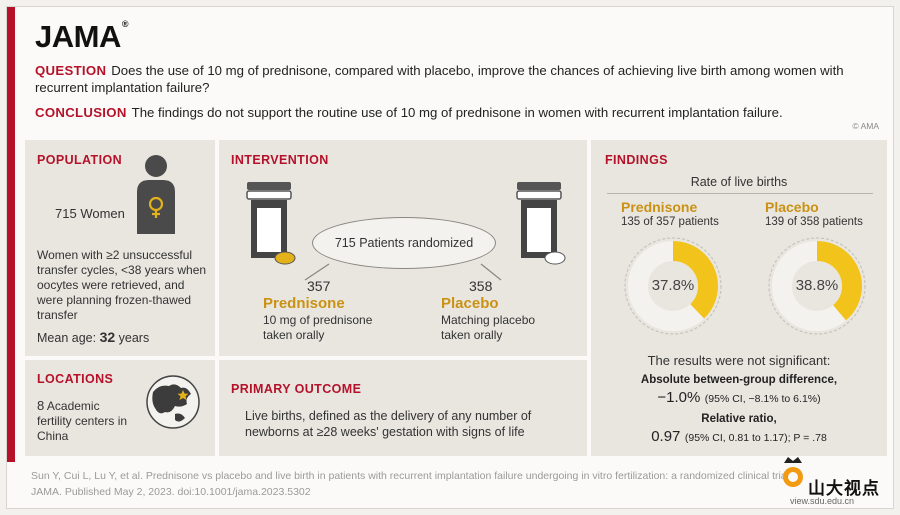 This screenshot has width=900, height=515. What do you see at coordinates (865, 126) in the screenshot?
I see `copyright: © AMA` at bounding box center [865, 126].